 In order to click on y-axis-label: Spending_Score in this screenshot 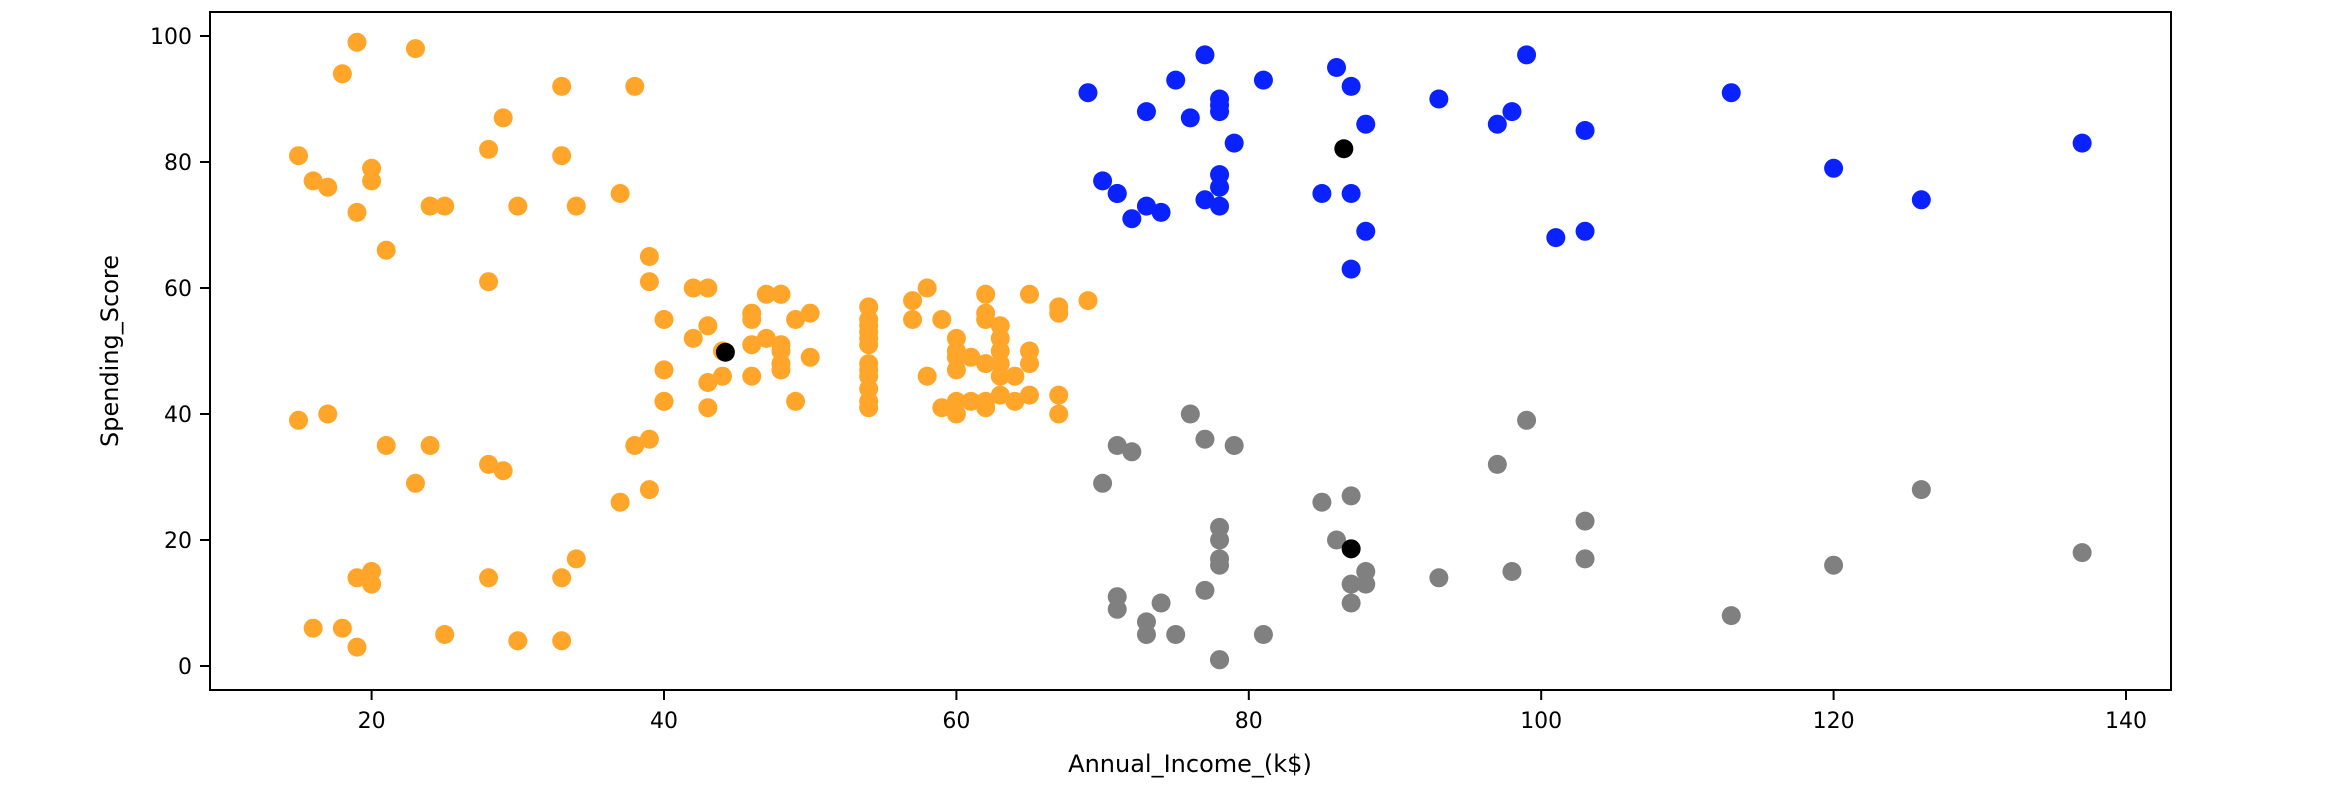, I will do `click(110, 351)`.